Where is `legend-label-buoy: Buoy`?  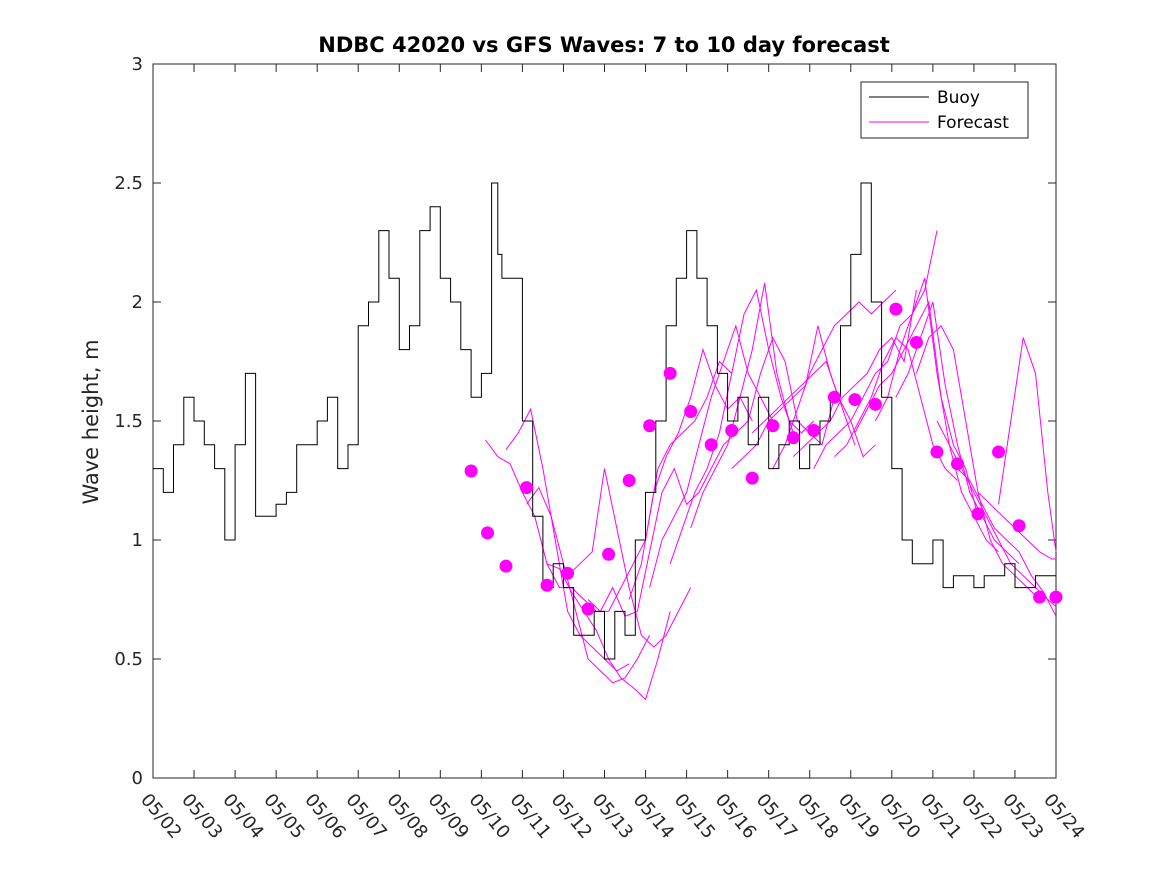 legend-label-buoy: Buoy is located at coordinates (958, 98).